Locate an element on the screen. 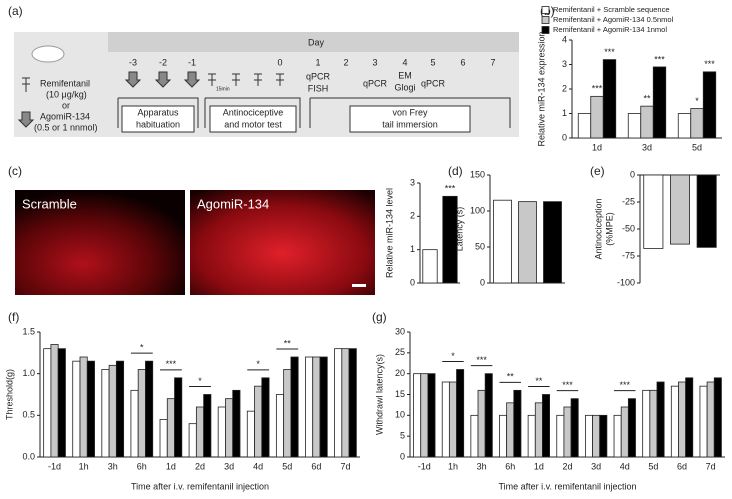 This screenshot has width=732, height=499. micrograph is located at coordinates (100, 242).